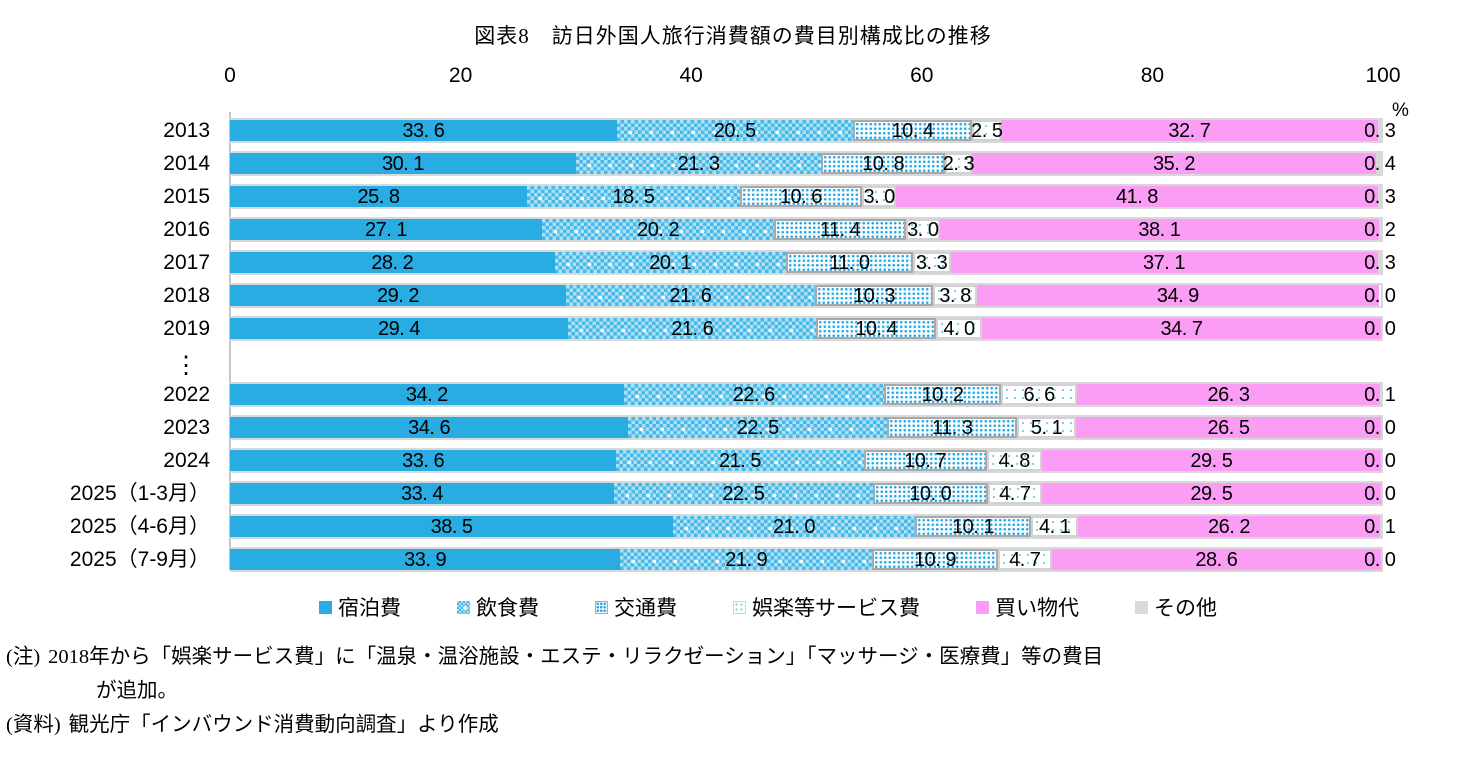  I want to click on segment-food: 20. 1, so click(670, 262).